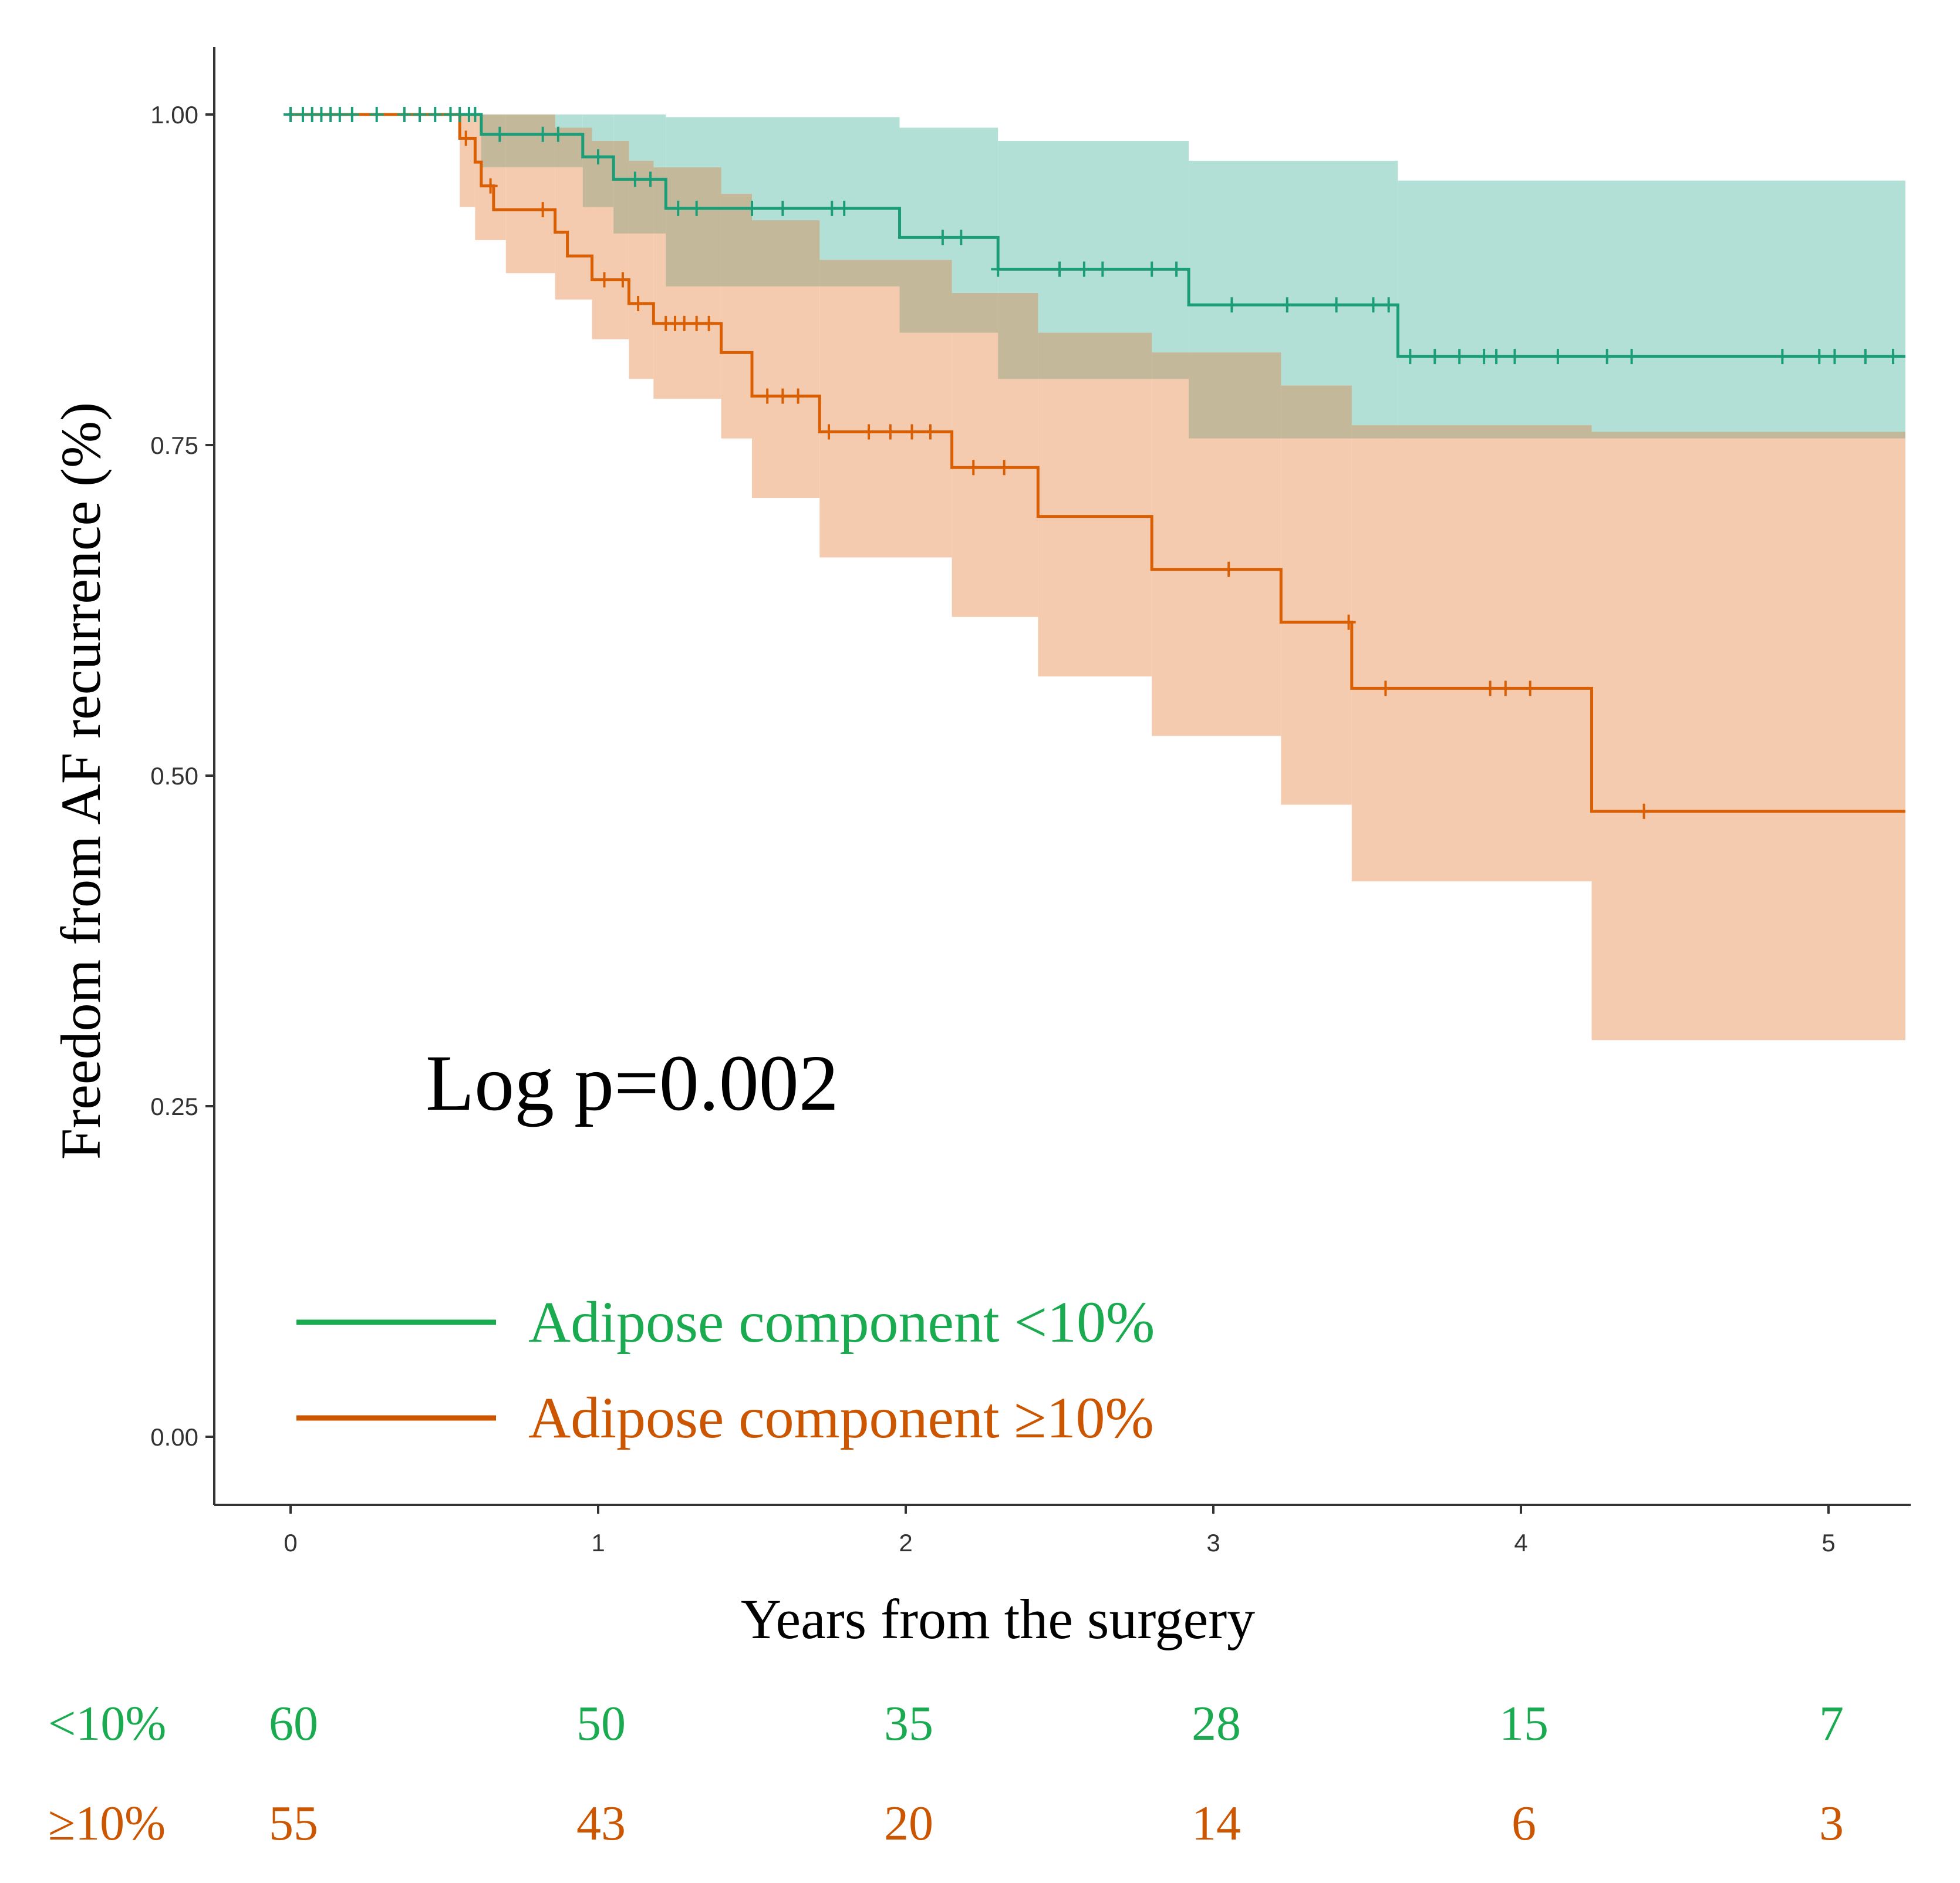  What do you see at coordinates (905, 1543) in the screenshot?
I see `x-tick-label-2: 2` at bounding box center [905, 1543].